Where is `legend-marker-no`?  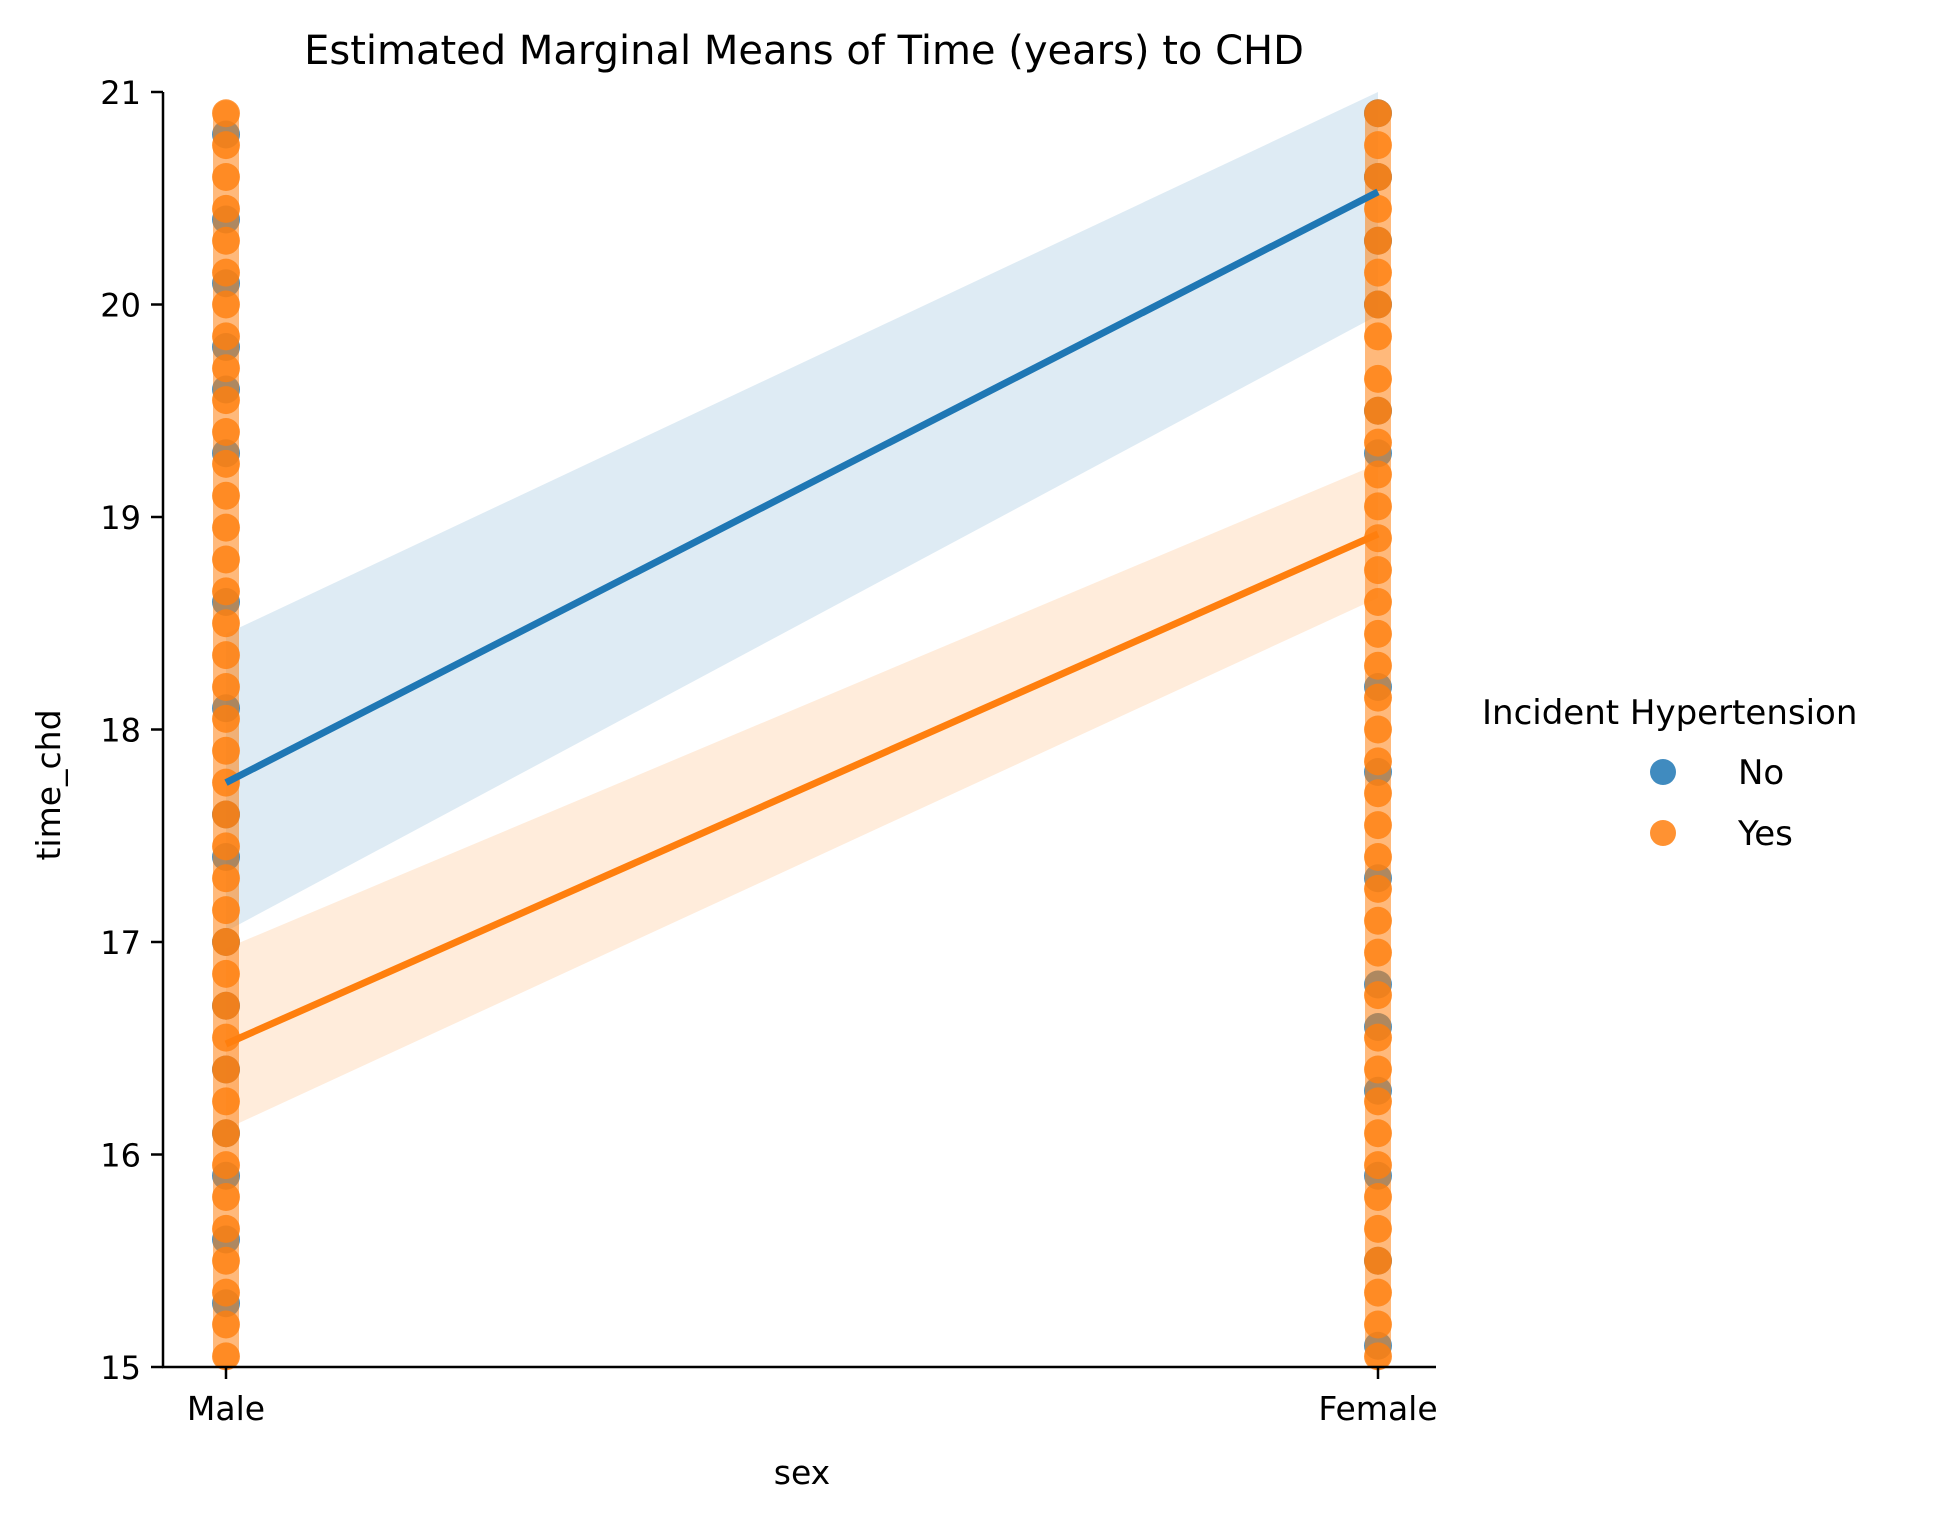
legend-marker-no is located at coordinates (1663, 772).